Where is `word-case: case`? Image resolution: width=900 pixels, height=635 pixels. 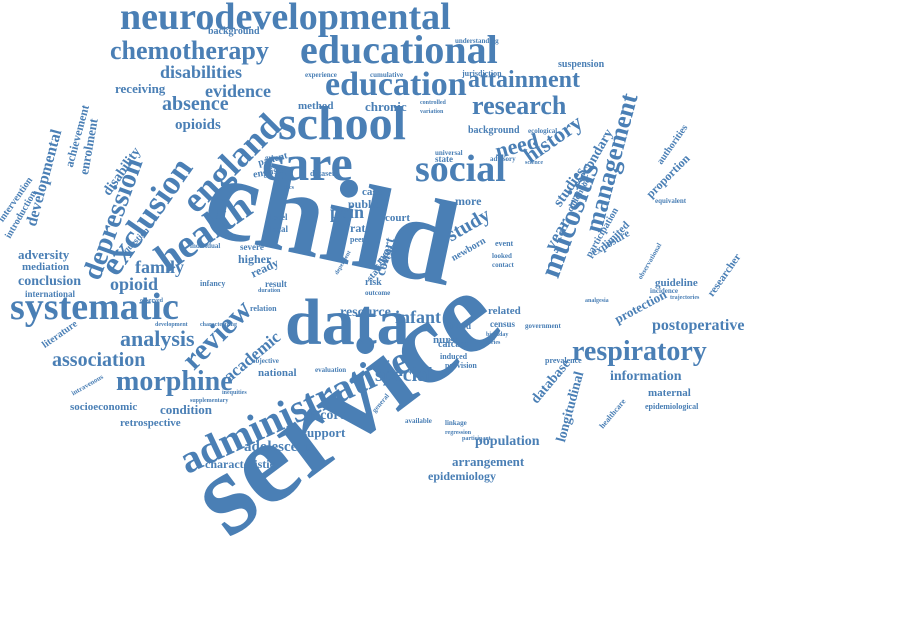 word-case: case is located at coordinates (372, 192).